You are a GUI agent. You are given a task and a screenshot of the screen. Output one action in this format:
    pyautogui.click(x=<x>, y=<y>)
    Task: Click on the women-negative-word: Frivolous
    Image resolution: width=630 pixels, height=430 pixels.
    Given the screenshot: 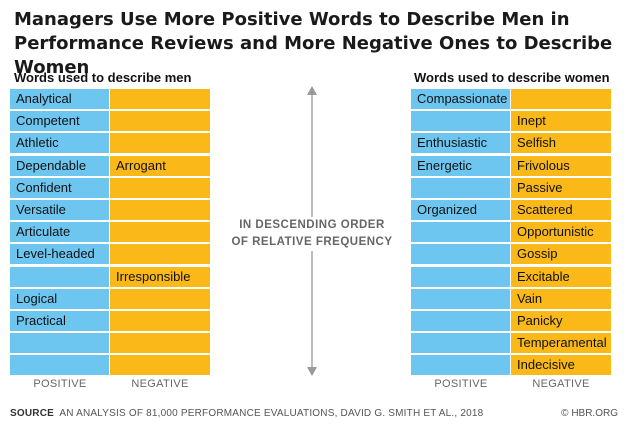 What is the action you would take?
    pyautogui.click(x=561, y=165)
    